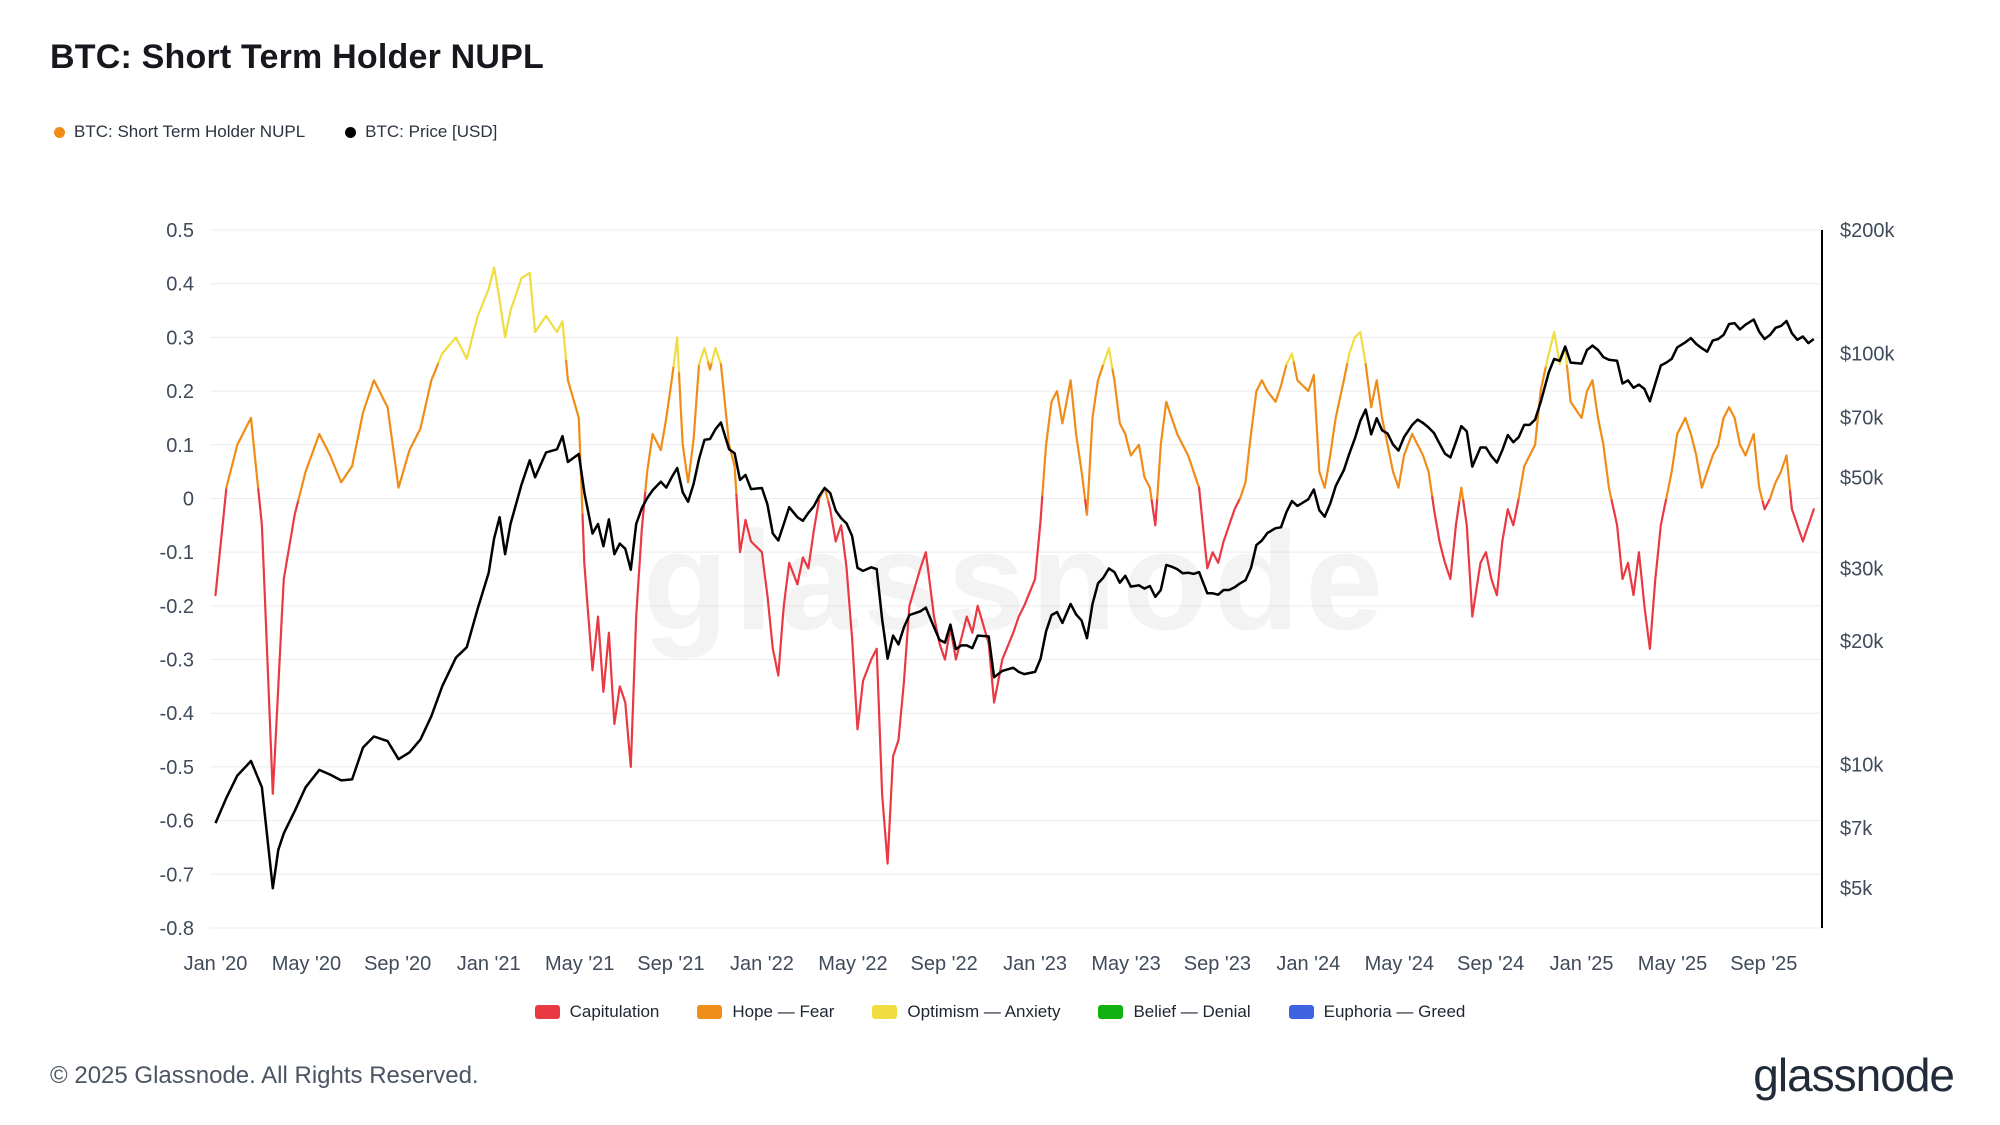  What do you see at coordinates (710, 1012) in the screenshot?
I see `hope-fear-swatch-icon` at bounding box center [710, 1012].